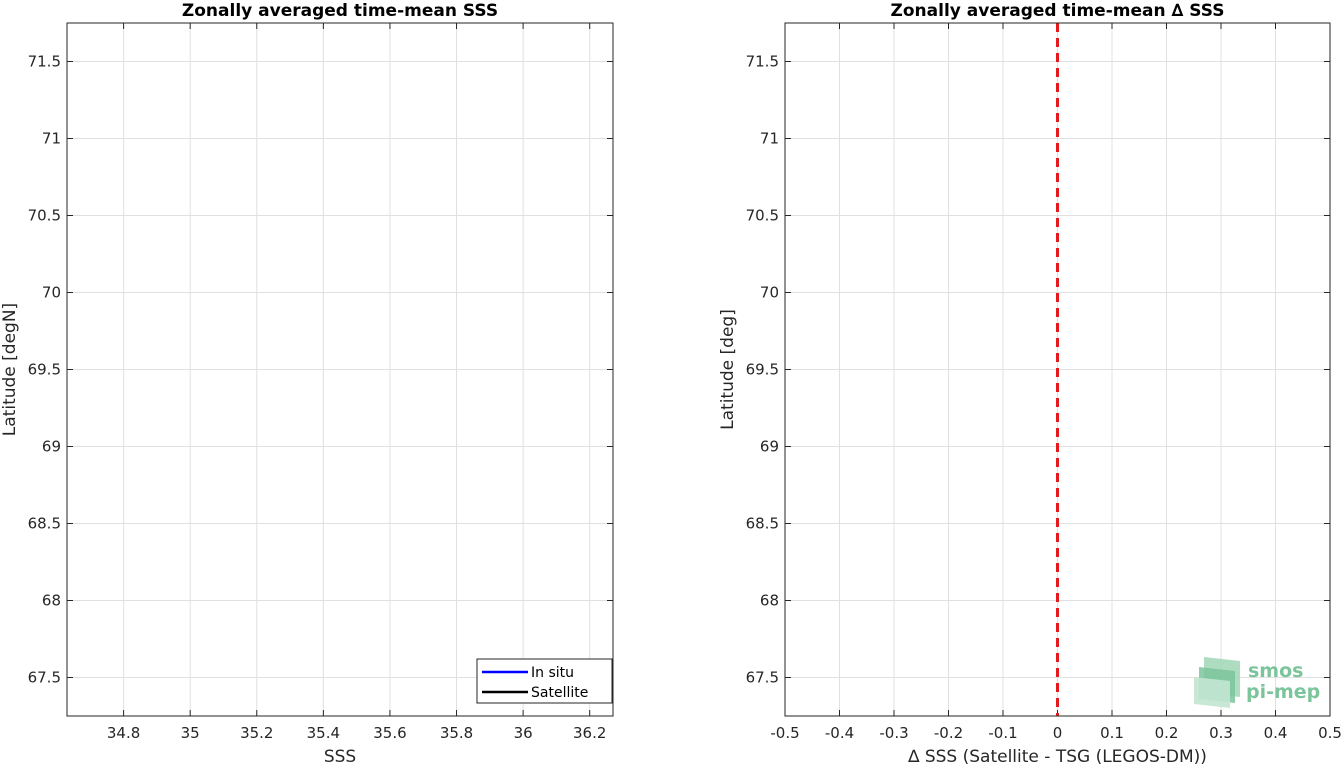  Describe the element at coordinates (389, 733) in the screenshot. I see `x-tick-label: 35.6` at that location.